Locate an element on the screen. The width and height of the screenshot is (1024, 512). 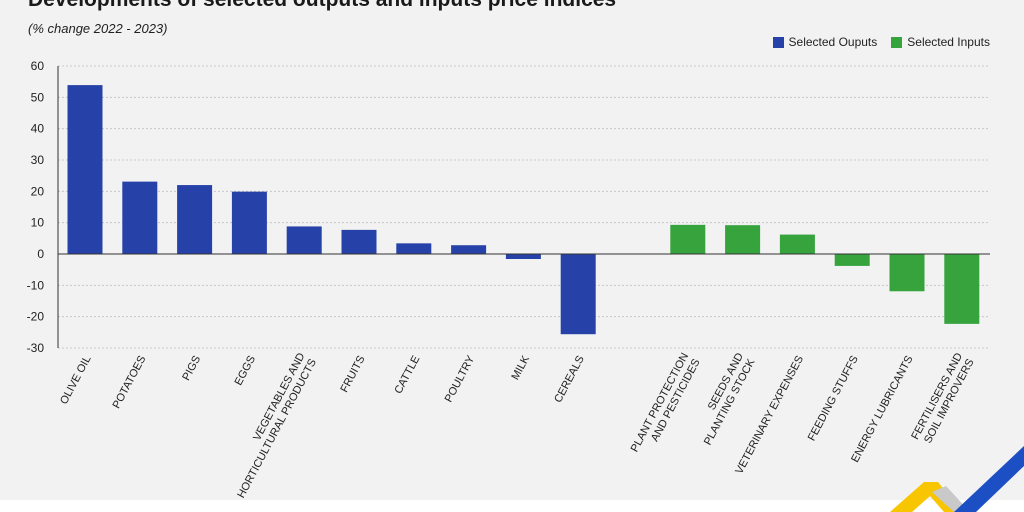
chart-subtitle: (% change 2022 - 2023) is located at coordinates (98, 28).